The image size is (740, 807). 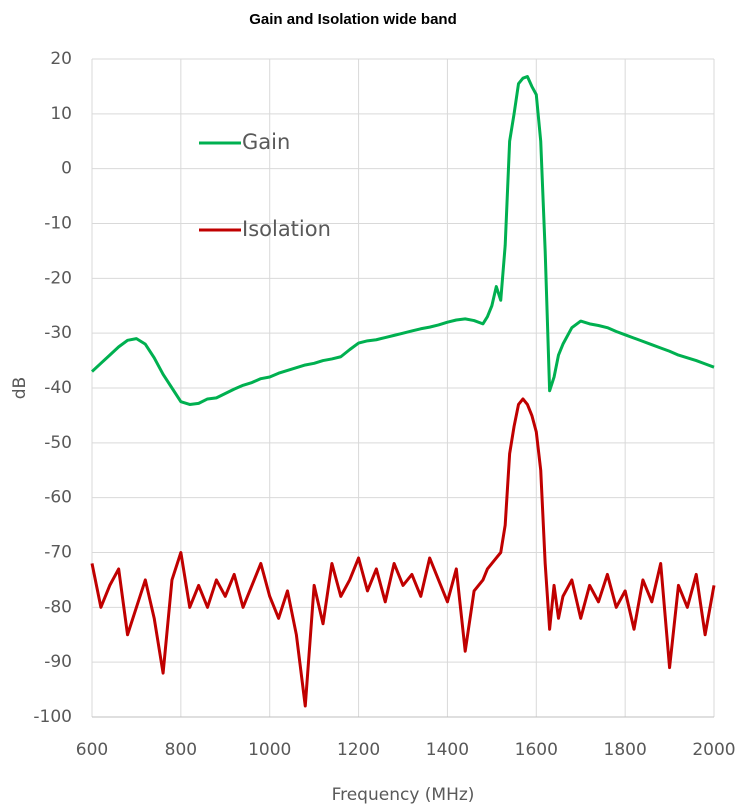 I want to click on y-tick-label: -40, so click(x=58, y=388).